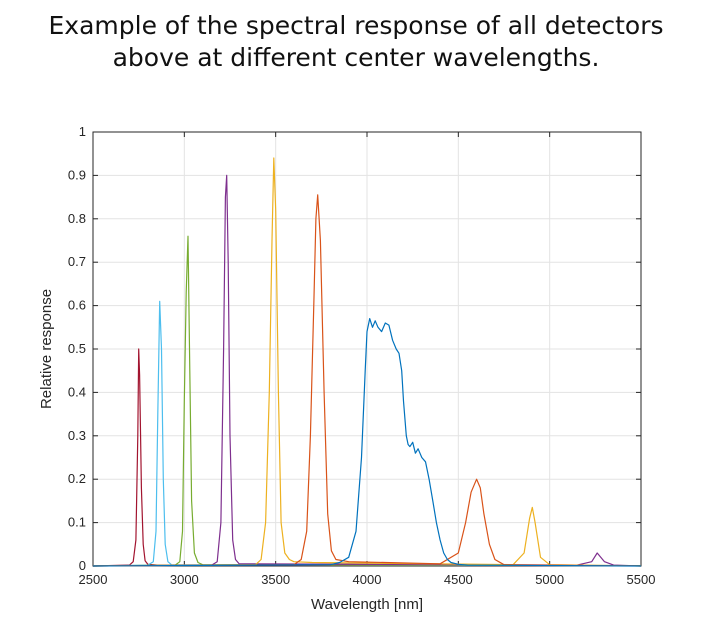 The height and width of the screenshot is (626, 712). What do you see at coordinates (82, 131) in the screenshot?
I see `y-tick-label: 1` at bounding box center [82, 131].